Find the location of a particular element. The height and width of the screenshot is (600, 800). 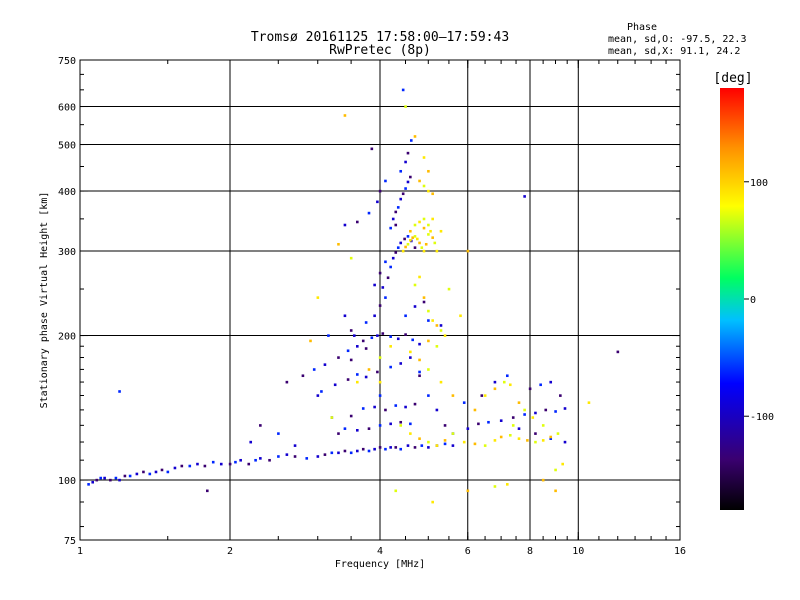

y-tick-label: 300 is located at coordinates (67, 252).